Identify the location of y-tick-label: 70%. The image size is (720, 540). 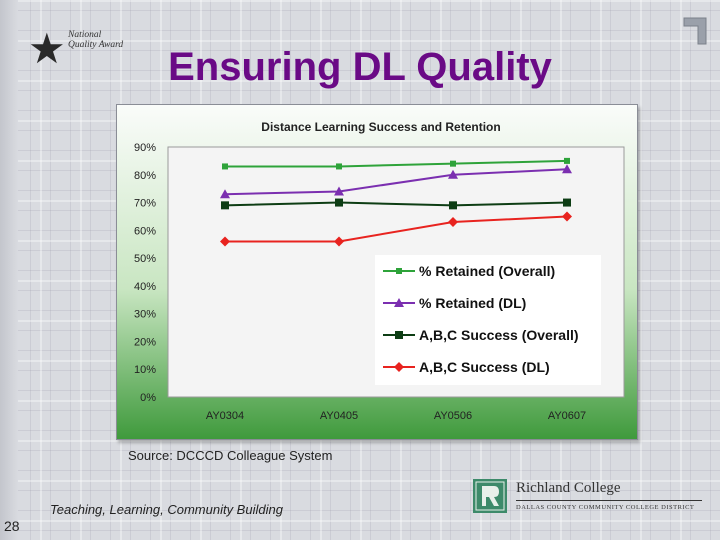
(145, 204).